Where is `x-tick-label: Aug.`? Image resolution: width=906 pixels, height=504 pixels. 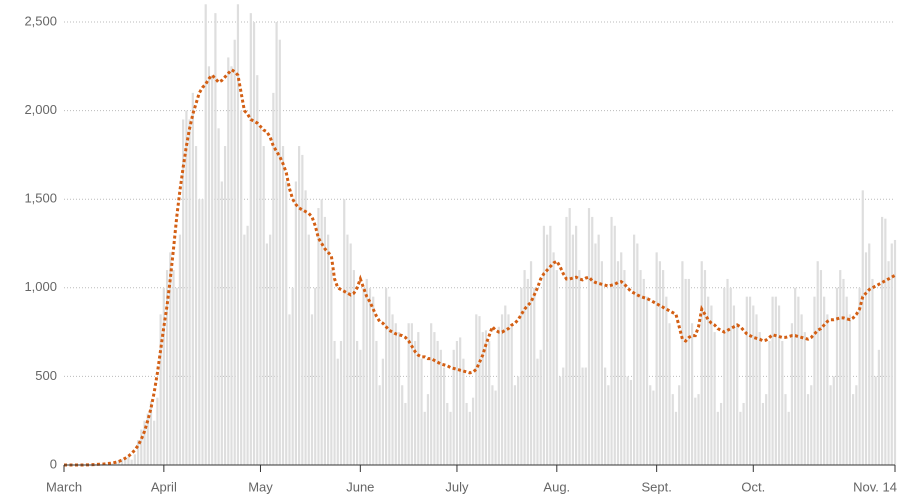
x-tick-label: Aug. is located at coordinates (556, 486).